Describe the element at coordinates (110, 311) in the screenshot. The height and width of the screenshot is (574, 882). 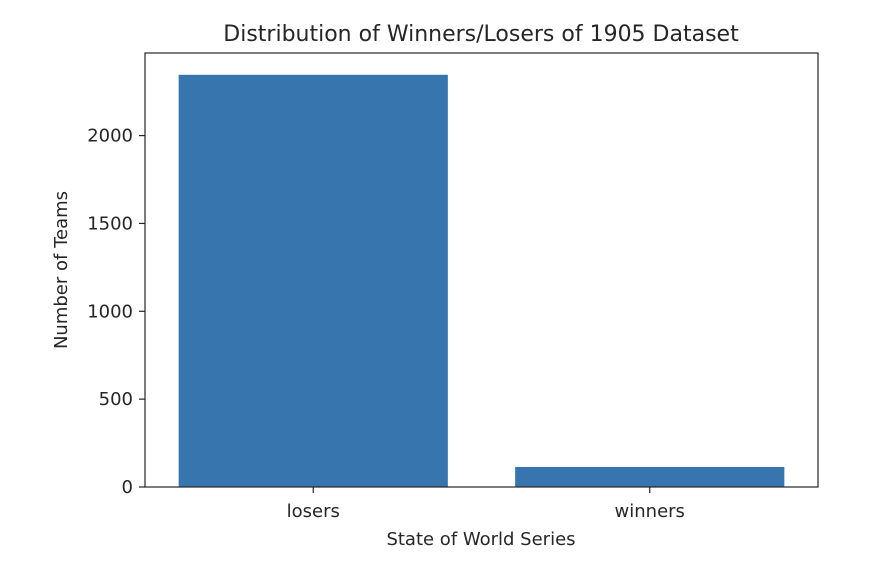
I see `y-tick-label-1000: 1000` at that location.